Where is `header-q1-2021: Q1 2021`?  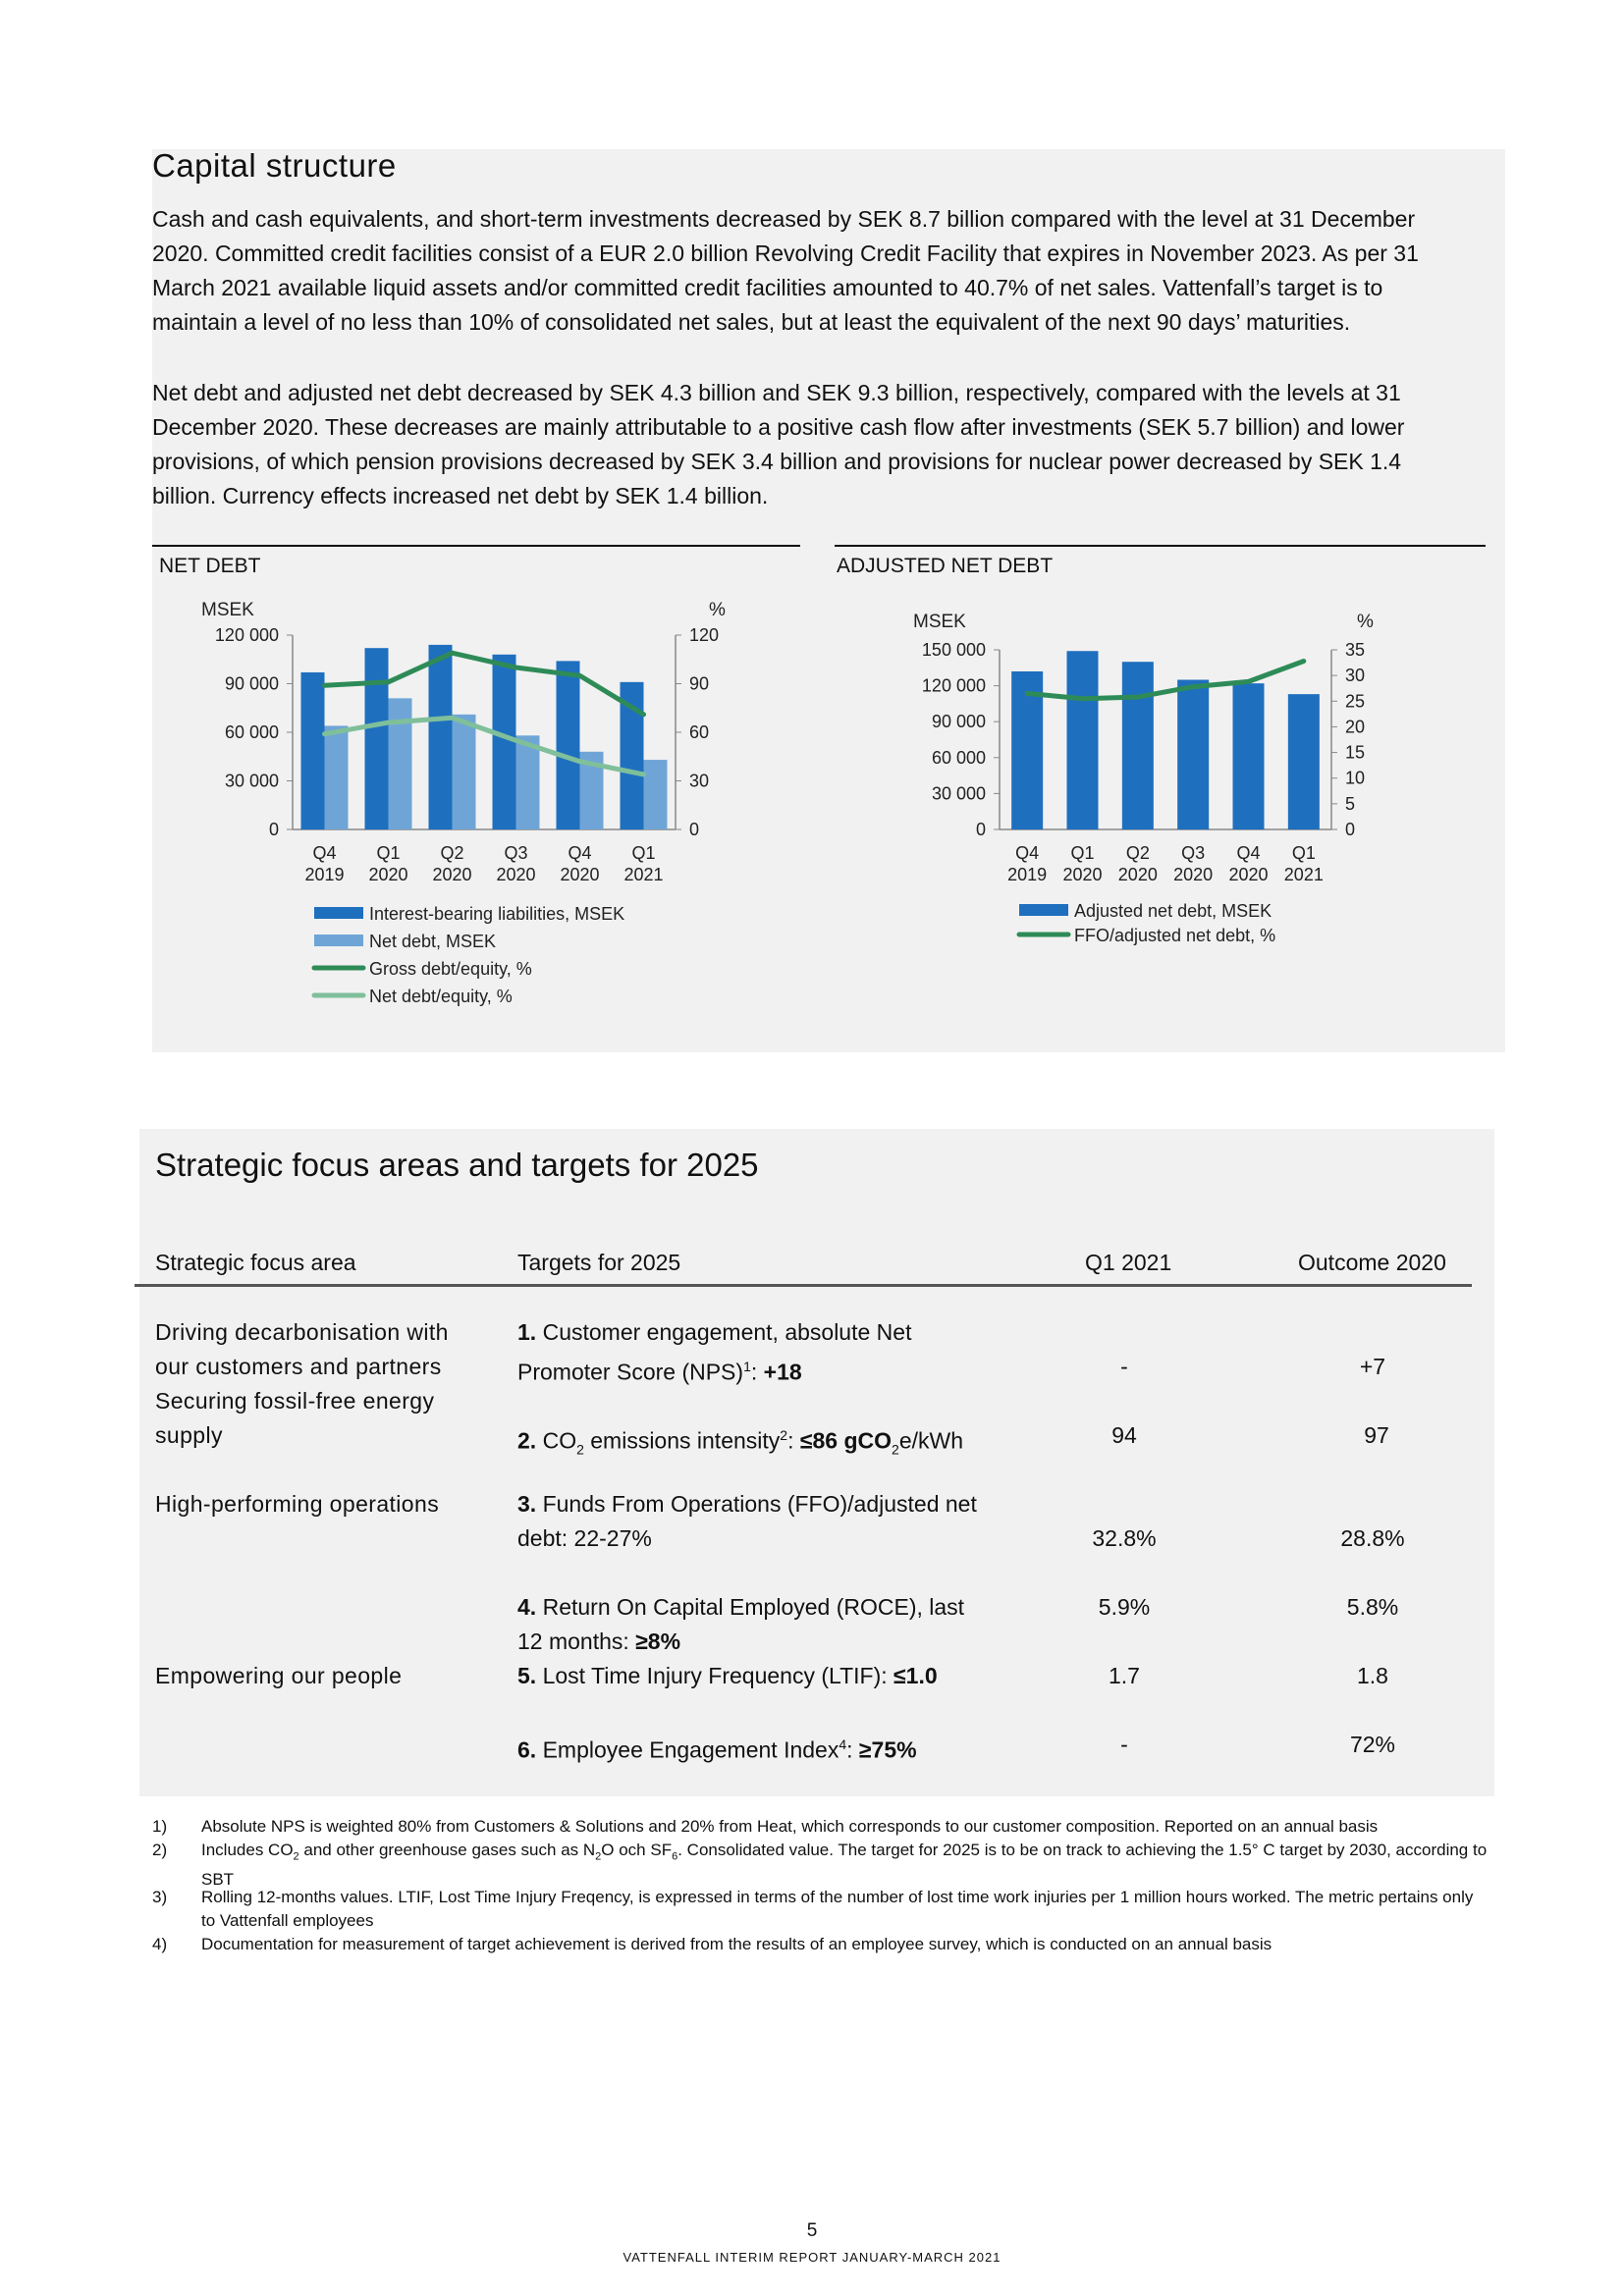
header-q1-2021: Q1 2021 is located at coordinates (1128, 1262).